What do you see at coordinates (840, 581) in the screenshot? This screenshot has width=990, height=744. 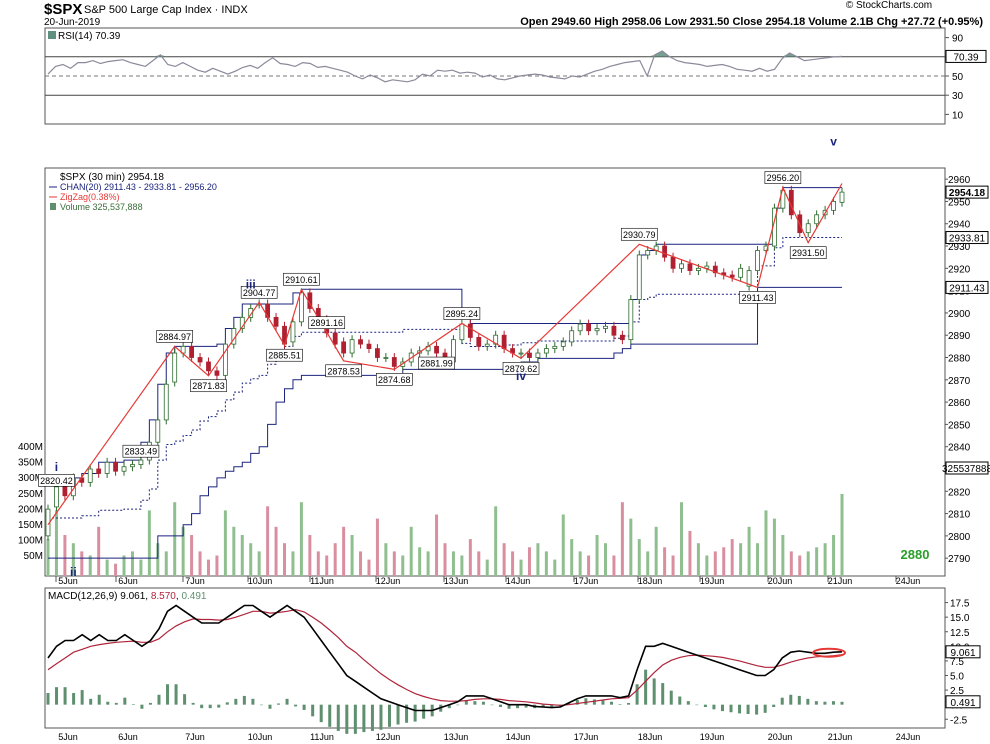 I see `x-axis-label: 21Jun` at bounding box center [840, 581].